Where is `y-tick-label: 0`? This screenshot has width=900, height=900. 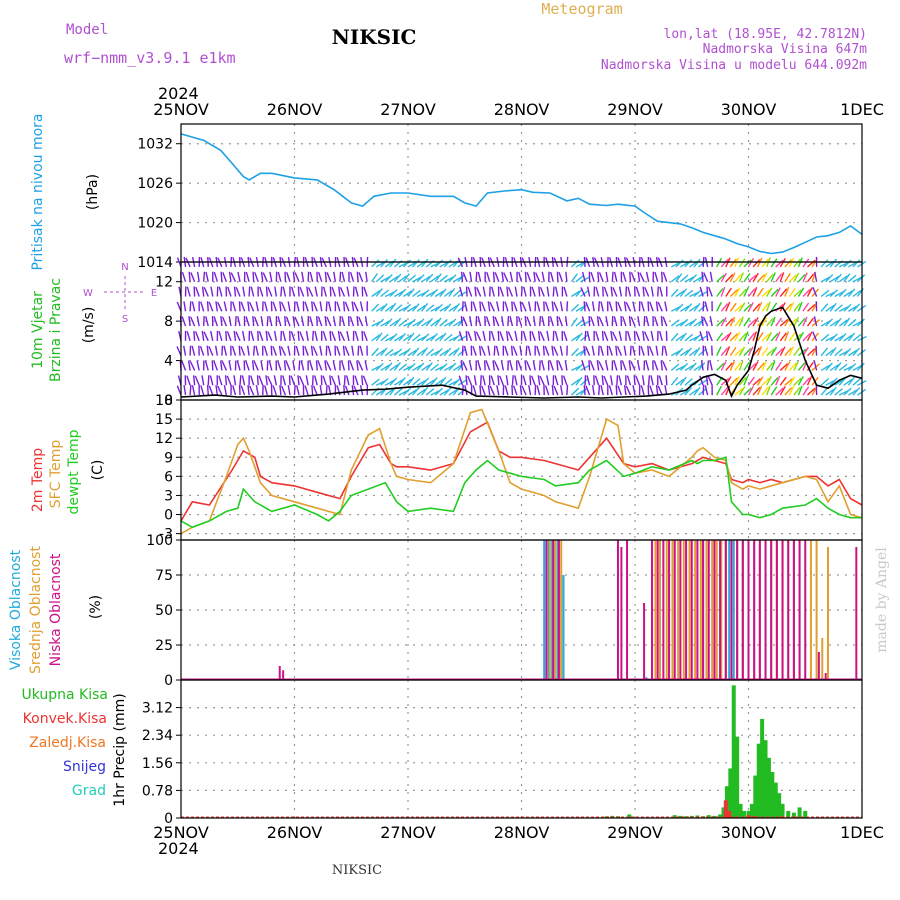 y-tick-label: 0 is located at coordinates (168, 681).